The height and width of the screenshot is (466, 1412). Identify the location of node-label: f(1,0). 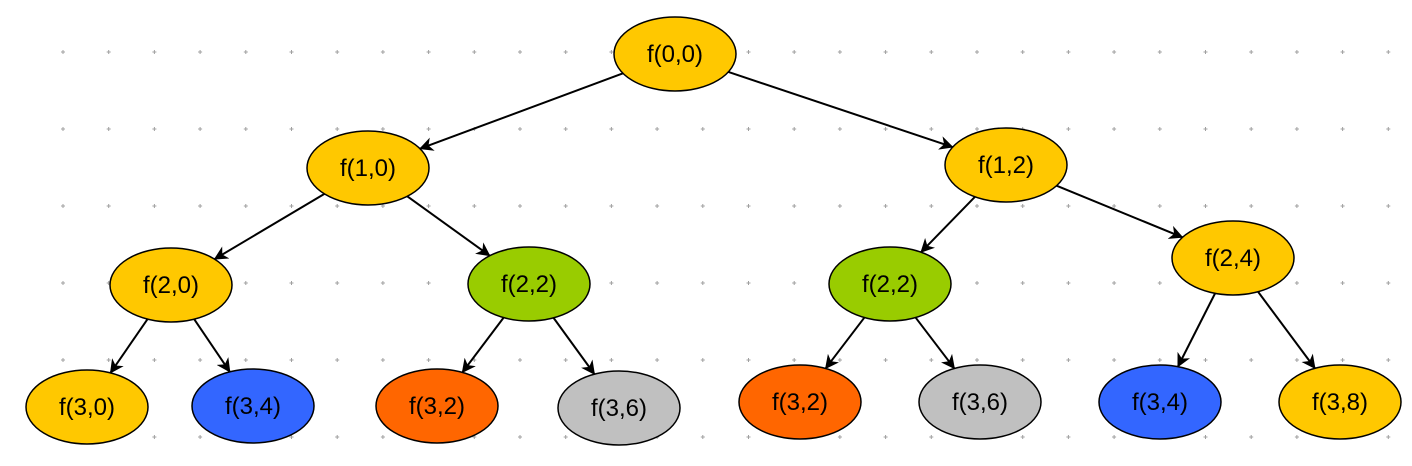
(368, 168).